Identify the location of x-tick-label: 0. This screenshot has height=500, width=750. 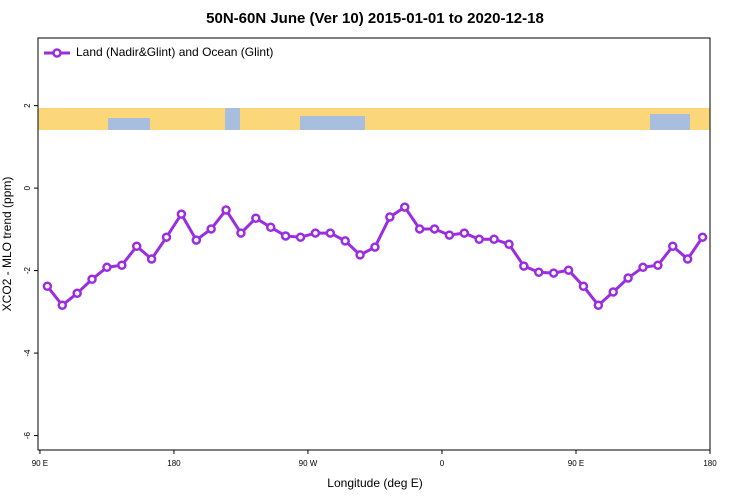
(442, 463).